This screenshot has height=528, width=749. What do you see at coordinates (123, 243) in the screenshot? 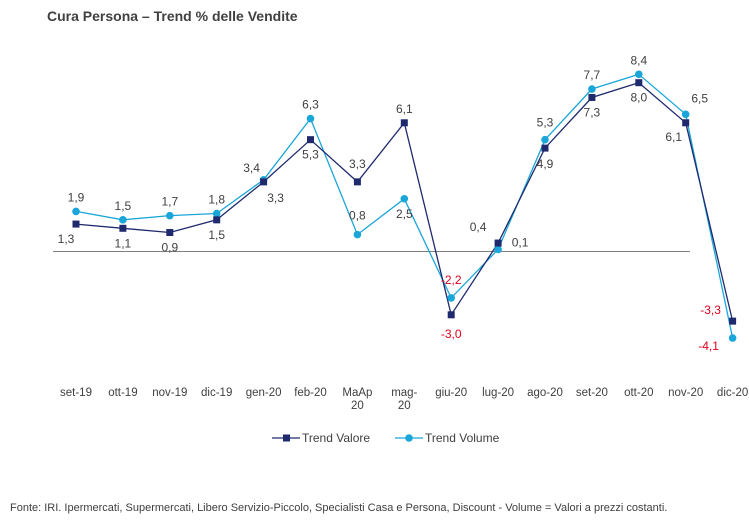
I see `data-label-valore-ott-19: 1,1` at bounding box center [123, 243].